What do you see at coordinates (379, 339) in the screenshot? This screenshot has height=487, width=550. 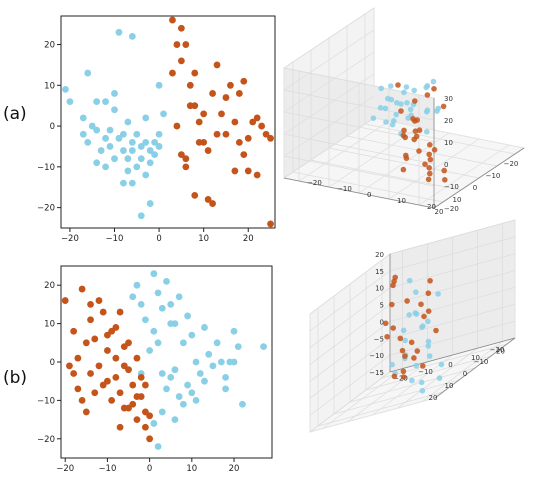 I see `z-tick-label: −5` at bounding box center [379, 339].